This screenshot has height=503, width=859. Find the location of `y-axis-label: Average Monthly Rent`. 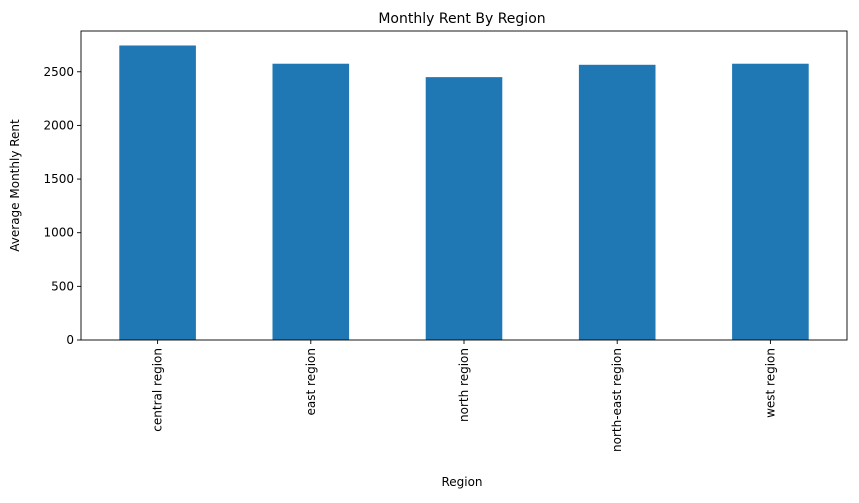

y-axis-label: Average Monthly Rent is located at coordinates (15, 185).